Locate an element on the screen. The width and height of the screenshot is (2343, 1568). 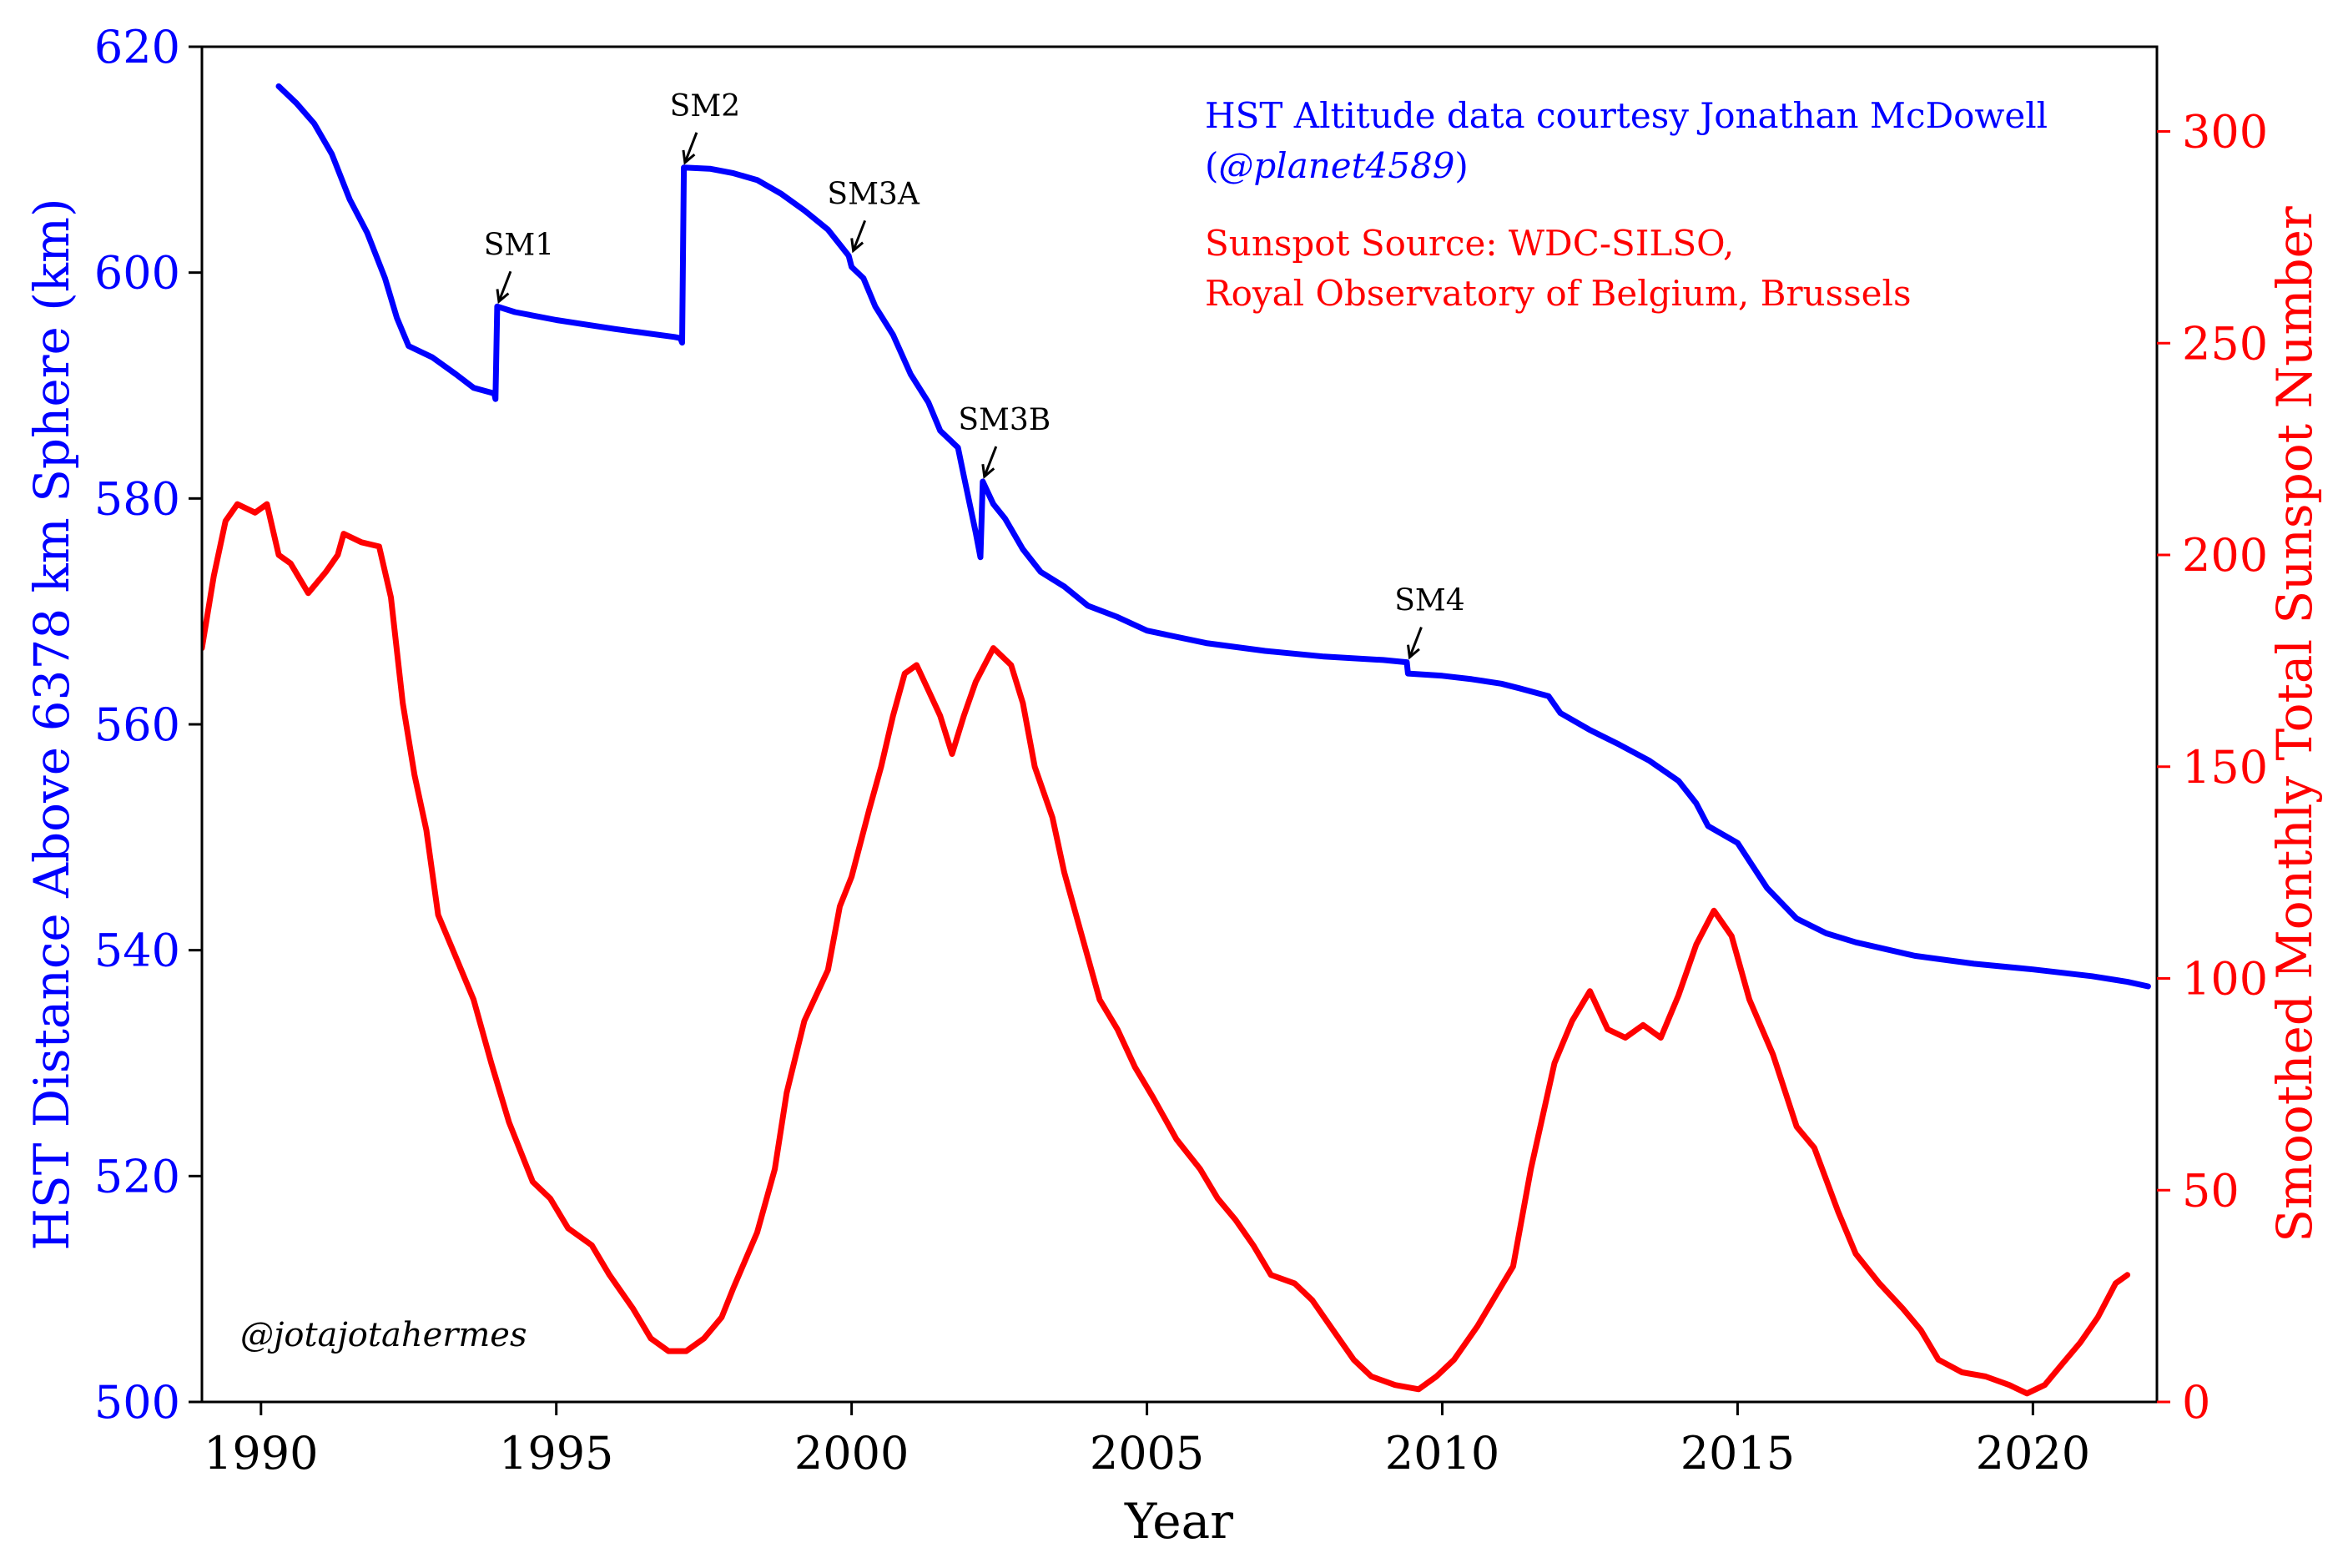
left-y-axis-title: HST Distance Above 6378 km Sphere (km) is located at coordinates (52, 724).